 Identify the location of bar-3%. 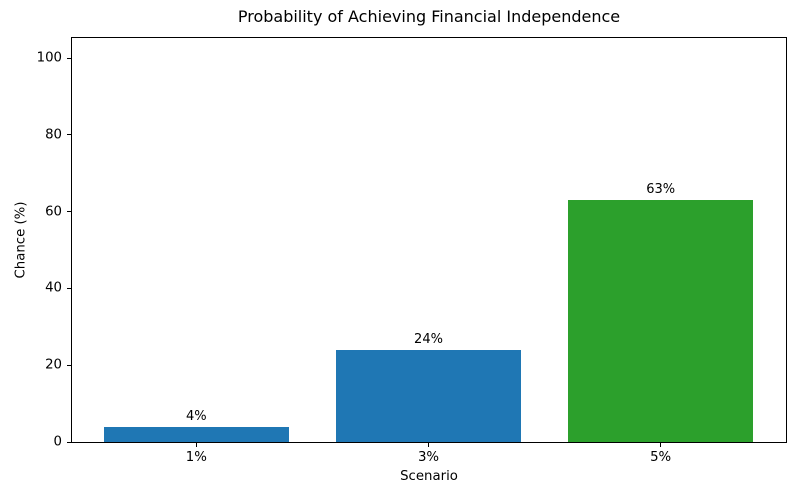
(428, 395).